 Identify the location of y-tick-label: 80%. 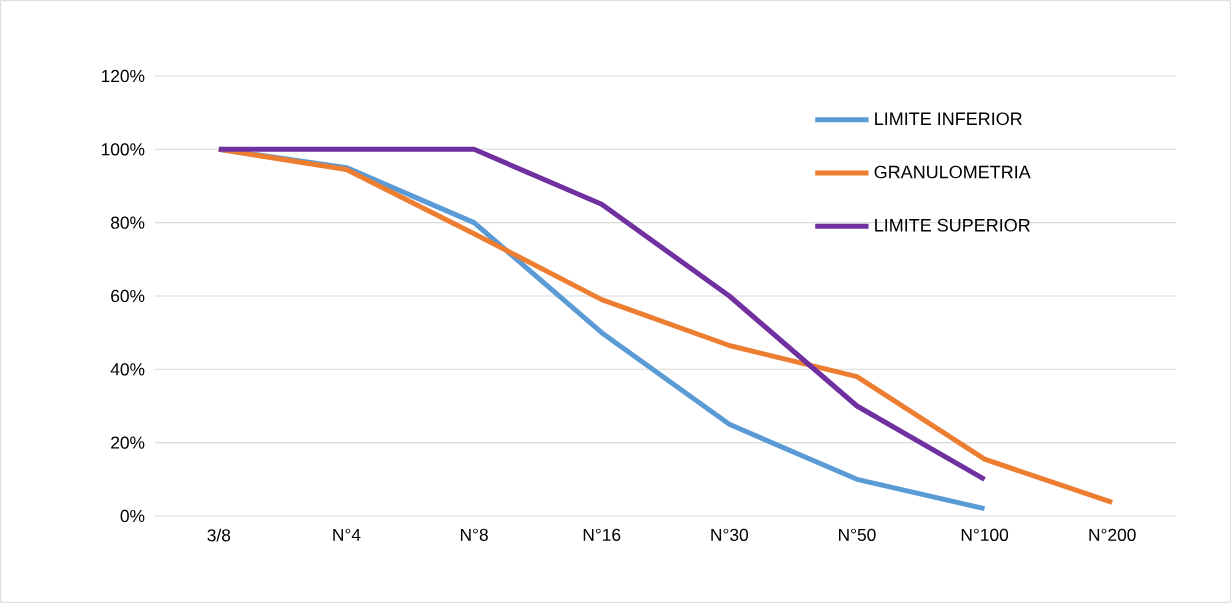
(128, 222).